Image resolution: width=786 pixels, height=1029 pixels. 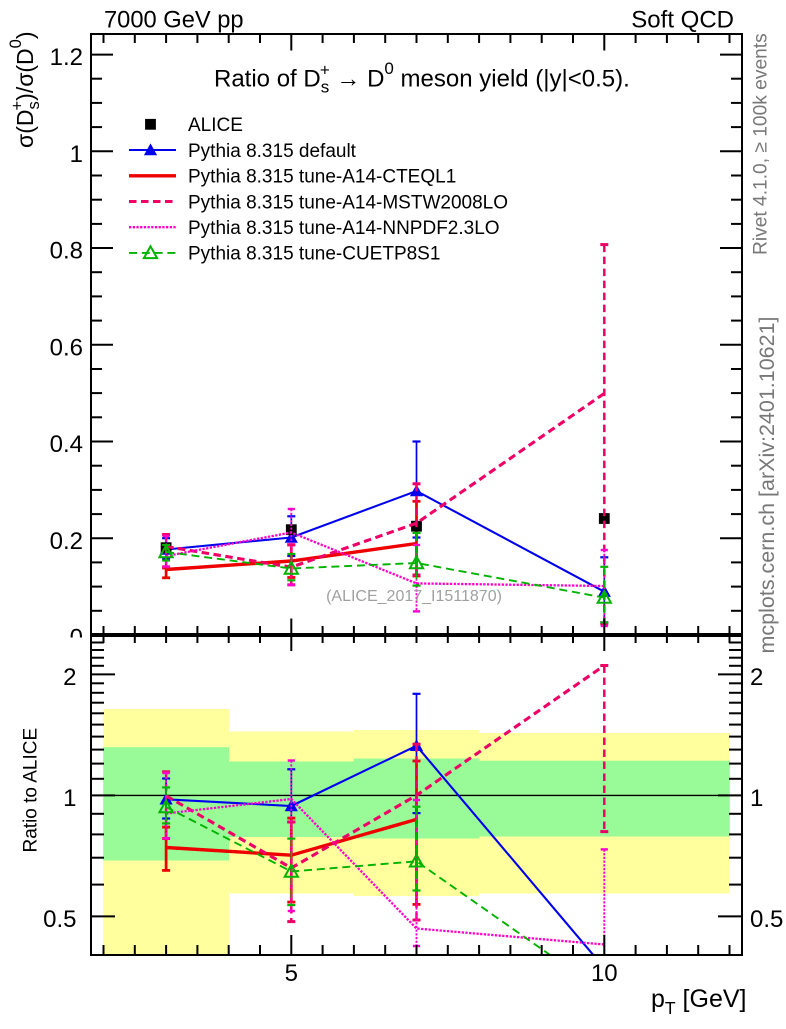 I want to click on svg-text: Ratio to ALICE, so click(x=30, y=790).